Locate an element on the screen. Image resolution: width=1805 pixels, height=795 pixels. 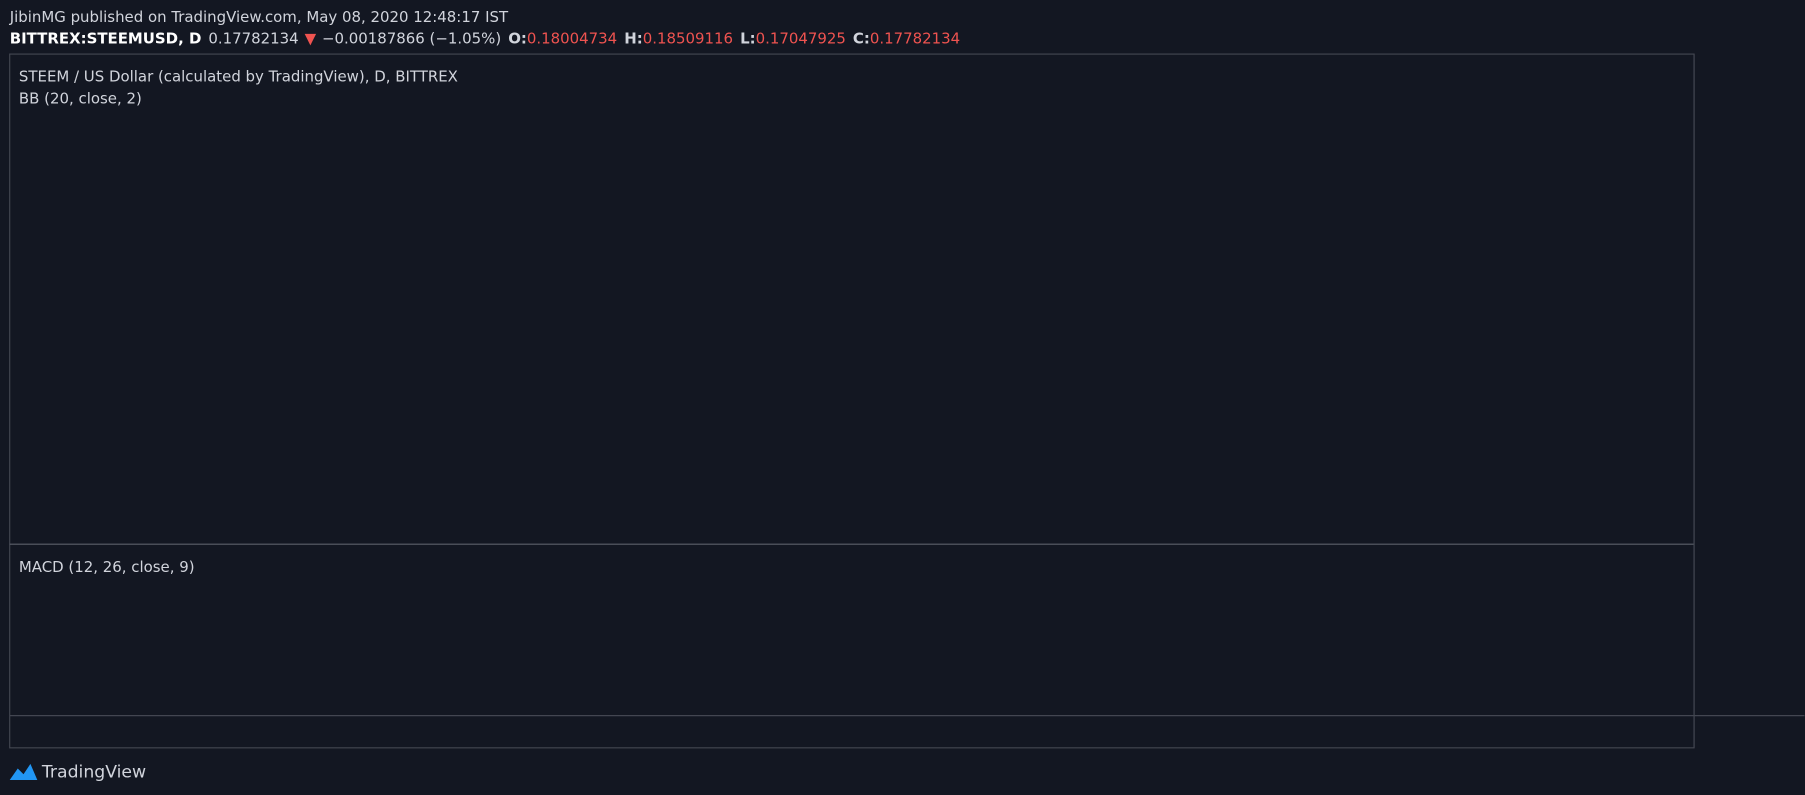
high-value: 0.18509116 is located at coordinates (688, 39).